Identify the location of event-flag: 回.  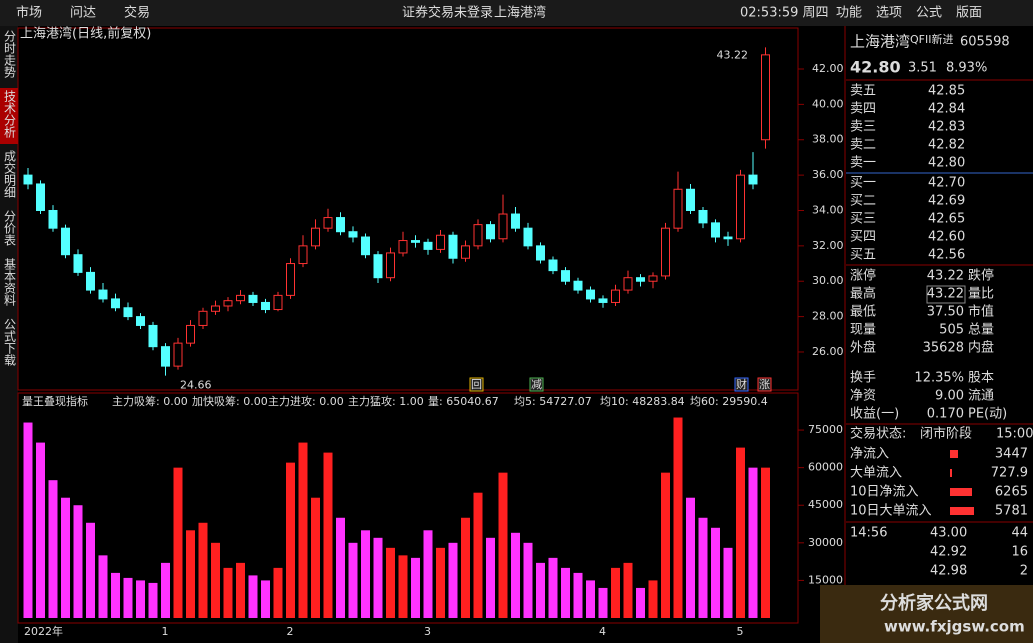
(476, 384).